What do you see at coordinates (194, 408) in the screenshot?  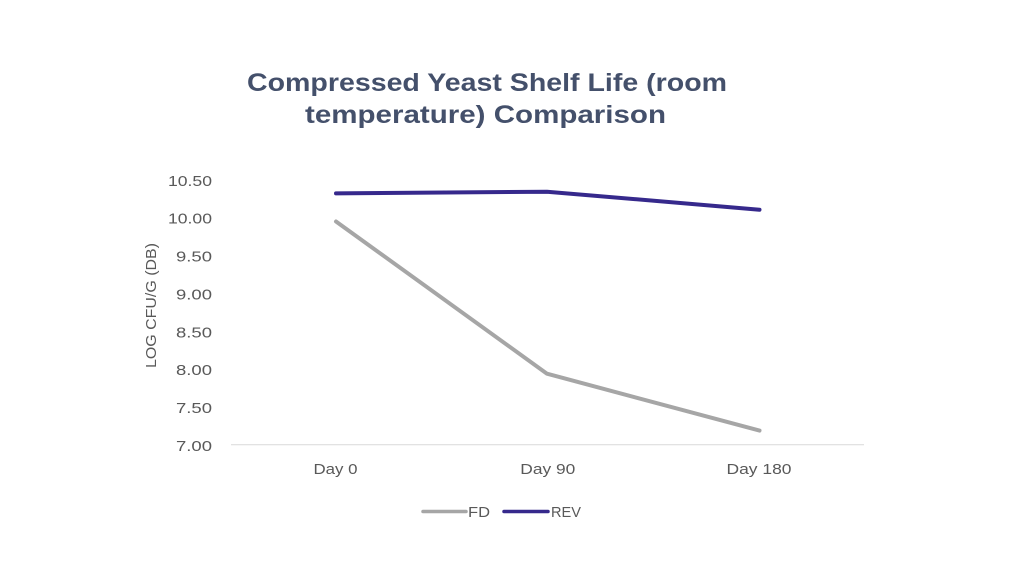 I see `svg-text: 7.50` at bounding box center [194, 408].